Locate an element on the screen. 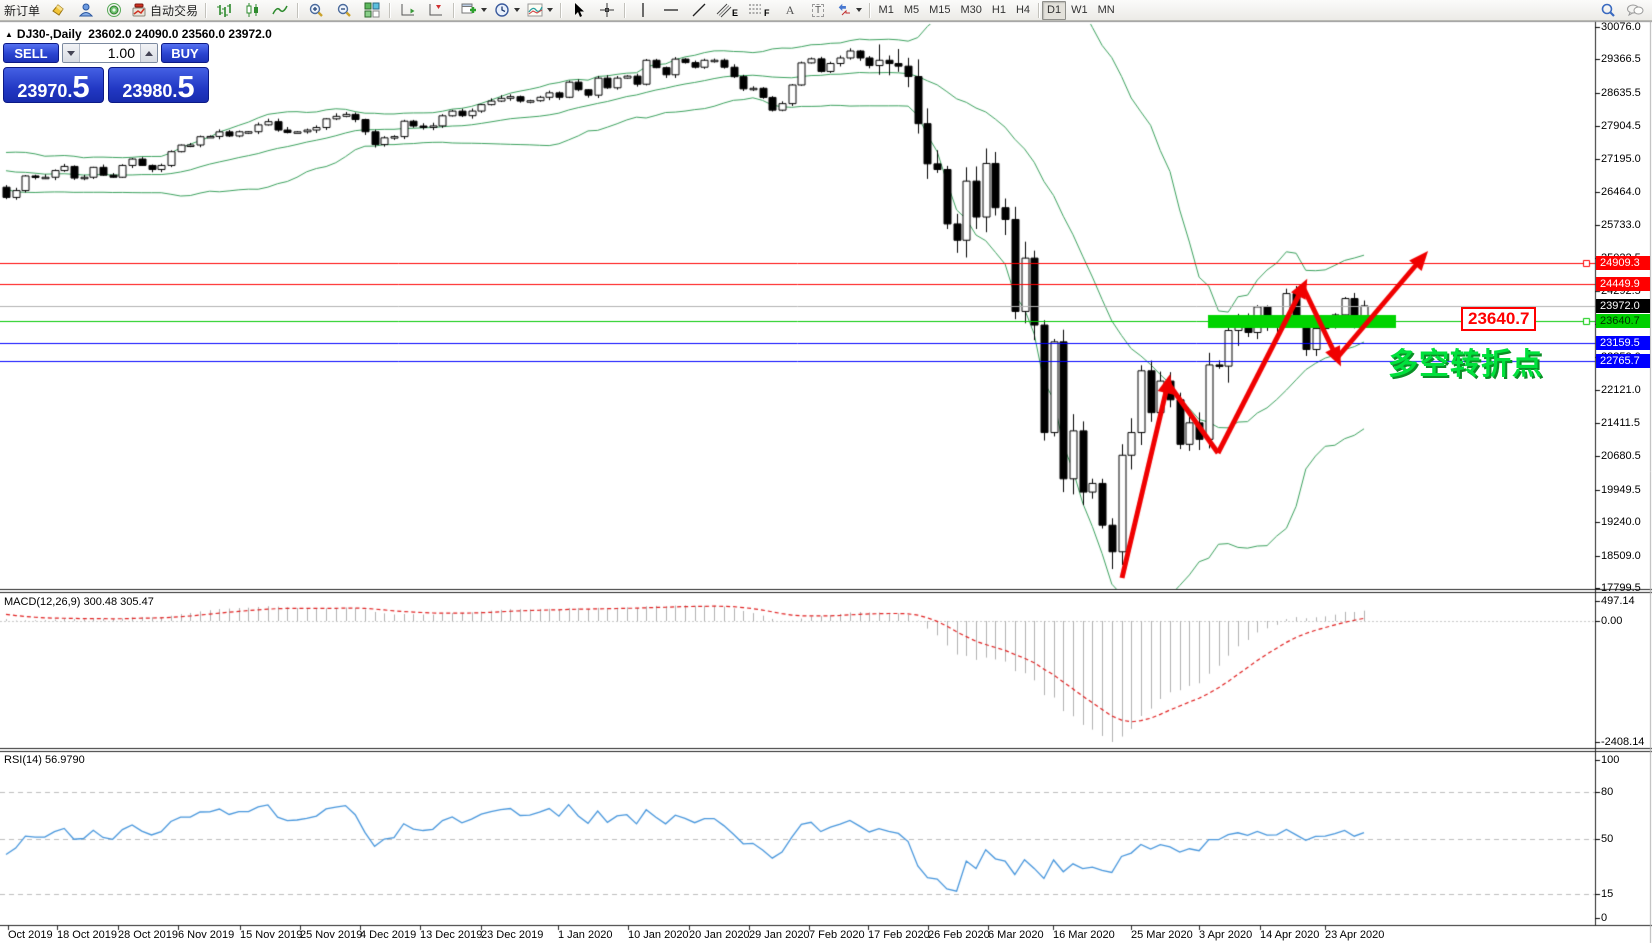 The width and height of the screenshot is (1652, 943). toolbar: 新订单 自动交易 is located at coordinates (826, 10).